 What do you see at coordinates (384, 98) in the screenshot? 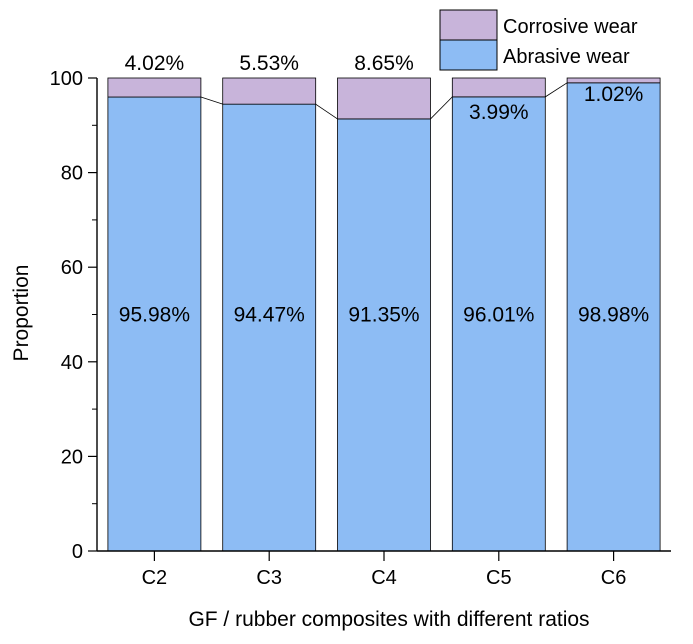
I see `bar-corrosive-c4` at bounding box center [384, 98].